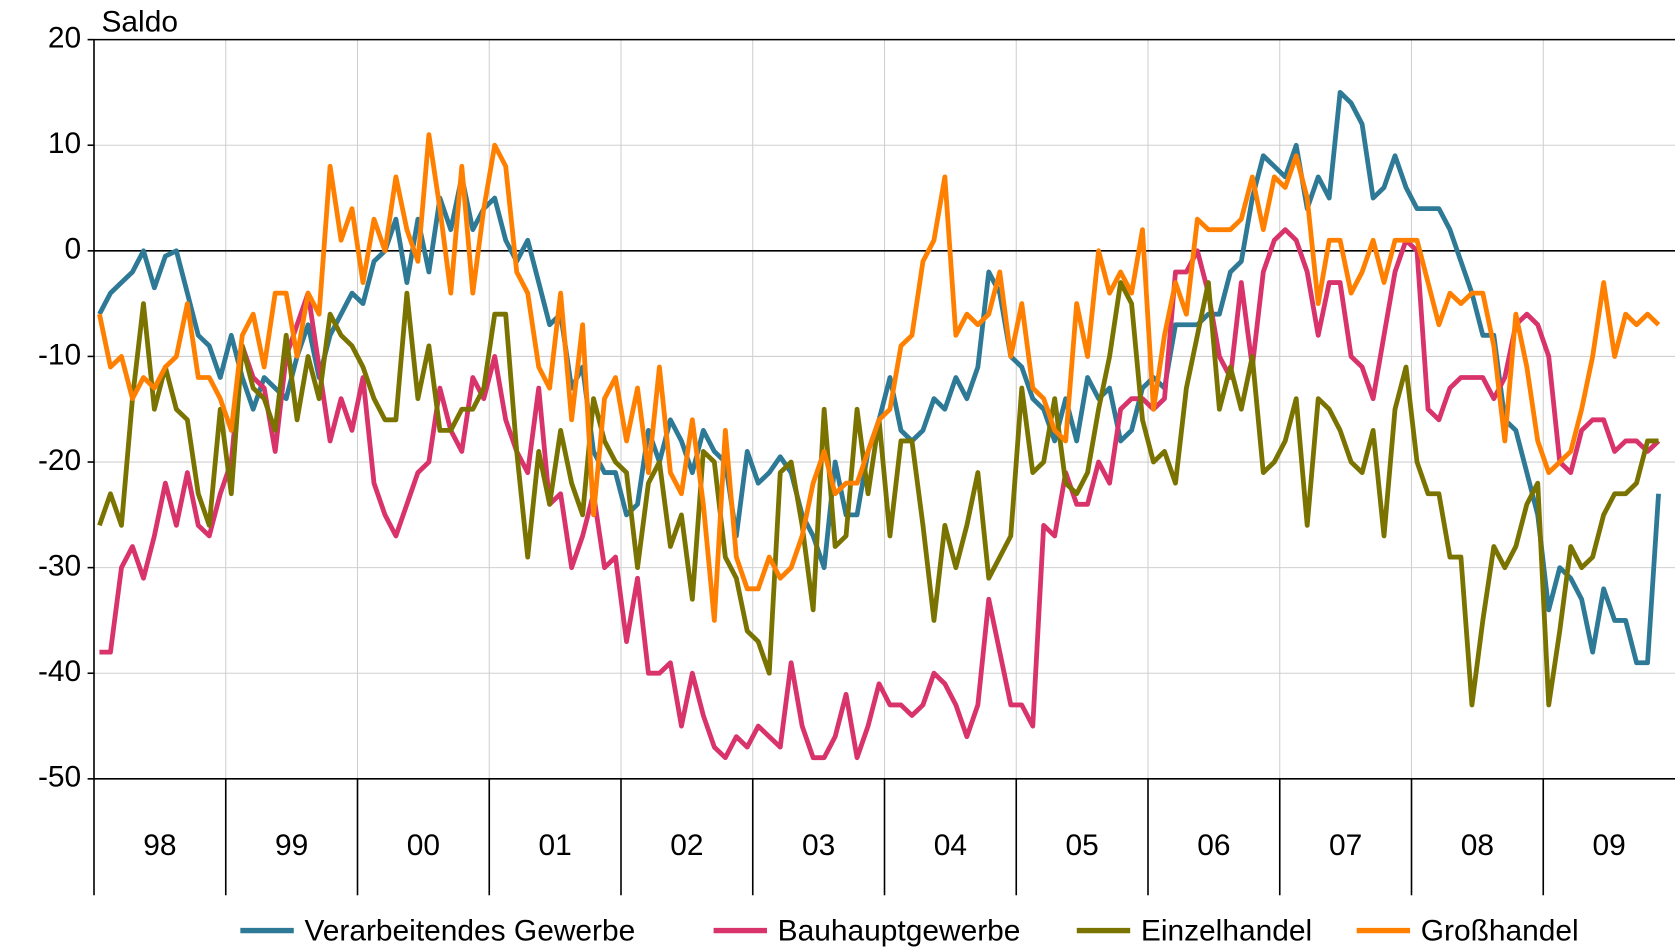 The width and height of the screenshot is (1675, 952). Describe the element at coordinates (686, 845) in the screenshot. I see `x-tick-label: 02` at that location.